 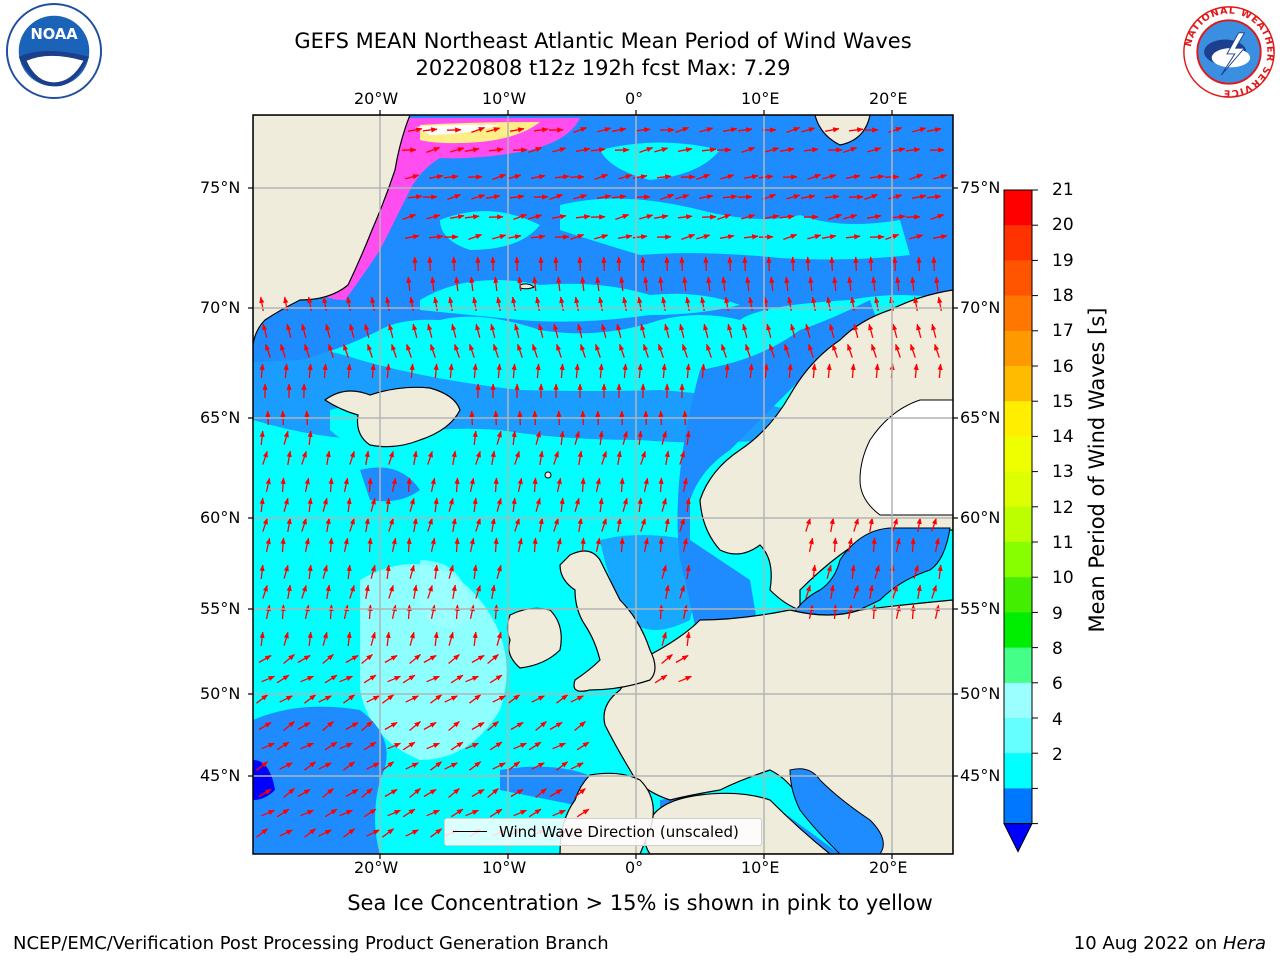 I want to click on lon-label-10w-top: 10°W, so click(x=504, y=98).